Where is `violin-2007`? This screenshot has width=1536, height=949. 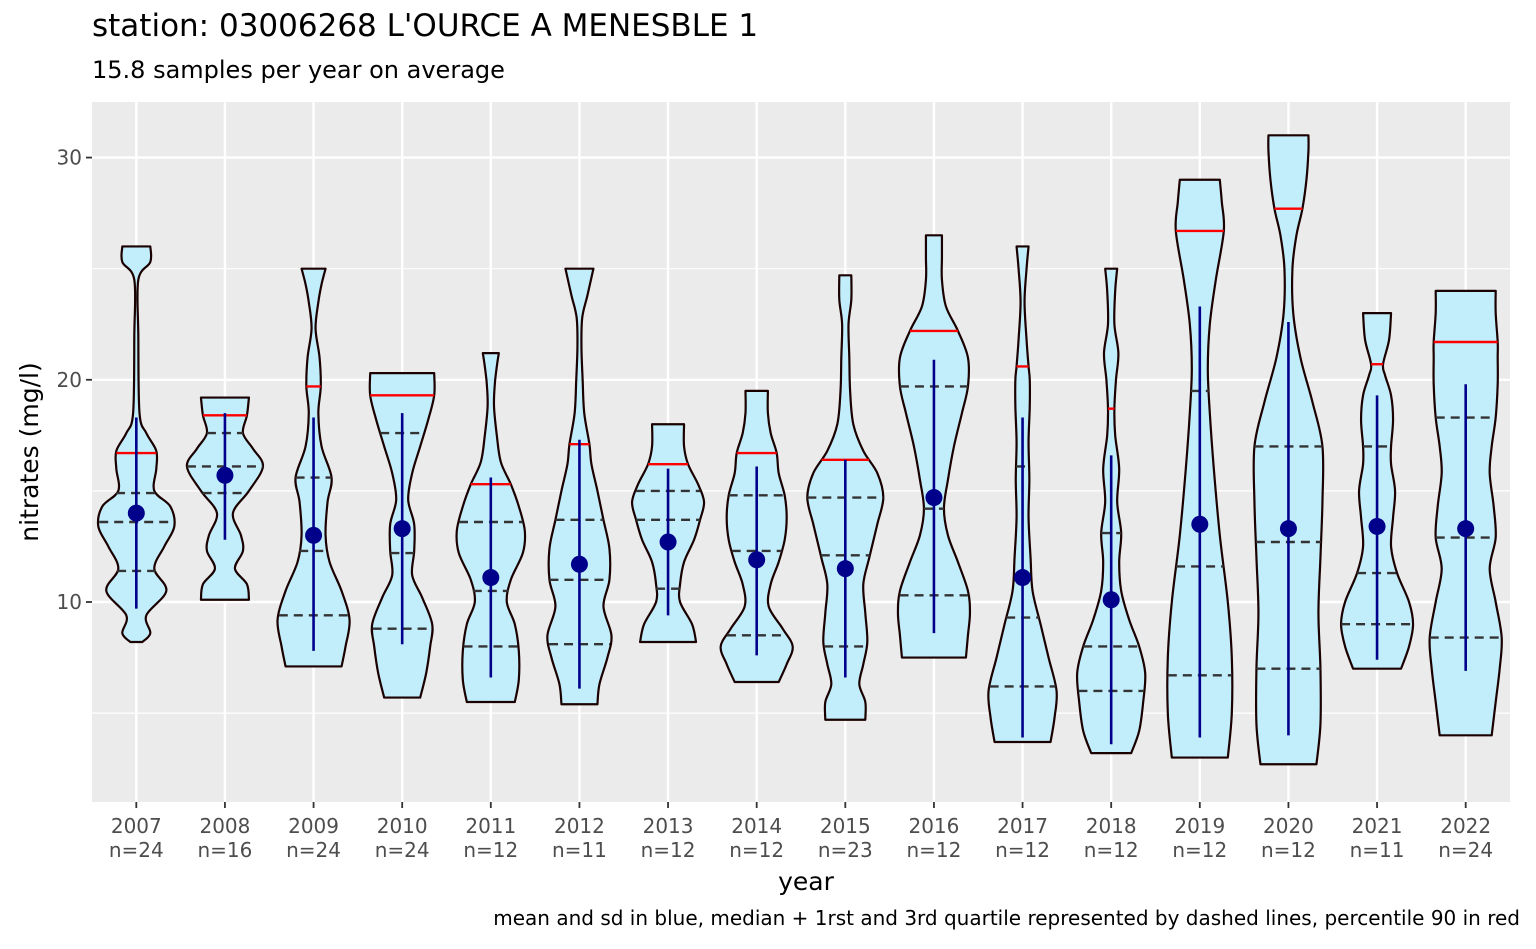 violin-2007 is located at coordinates (136, 444).